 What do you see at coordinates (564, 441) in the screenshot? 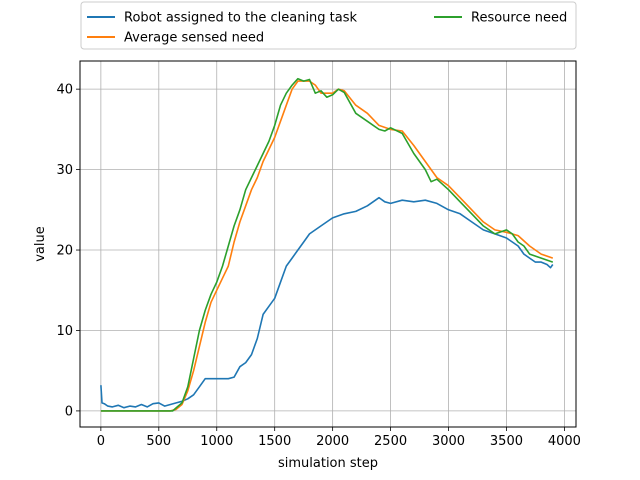
I see `x-tick-label: 4000` at bounding box center [564, 441].